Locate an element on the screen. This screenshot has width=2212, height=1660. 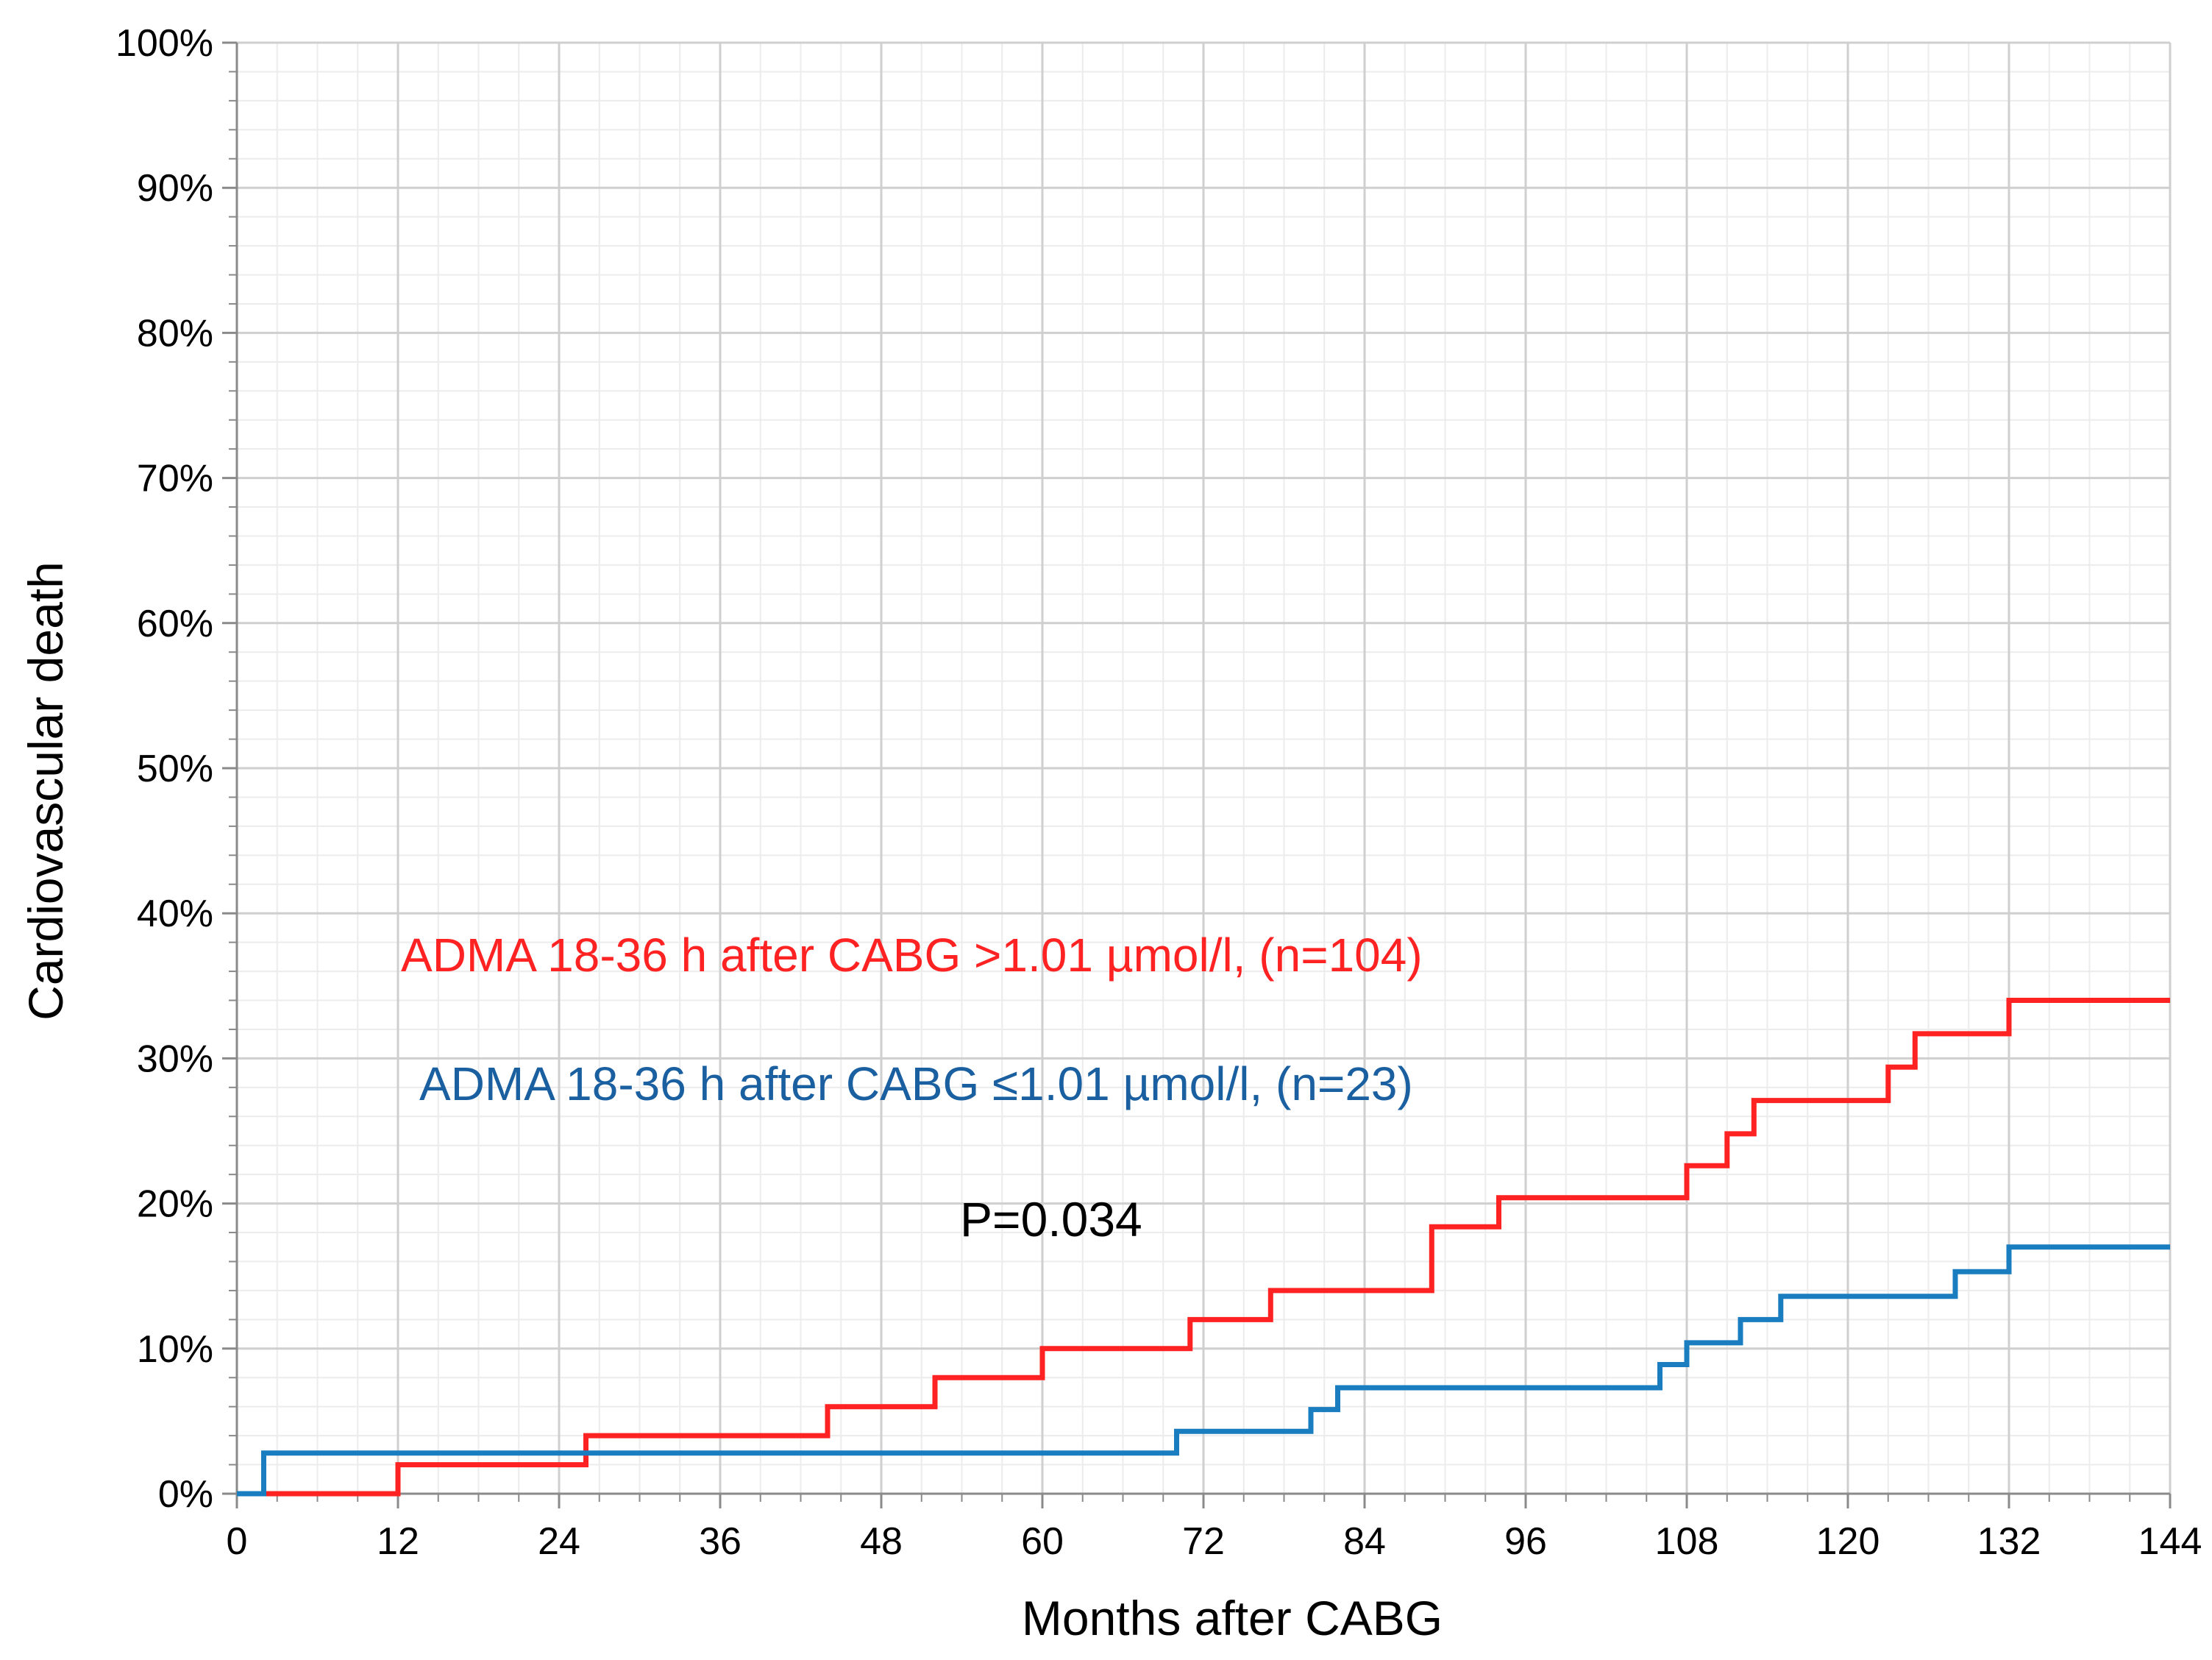
x-tick-label: 144 is located at coordinates (2170, 1541).